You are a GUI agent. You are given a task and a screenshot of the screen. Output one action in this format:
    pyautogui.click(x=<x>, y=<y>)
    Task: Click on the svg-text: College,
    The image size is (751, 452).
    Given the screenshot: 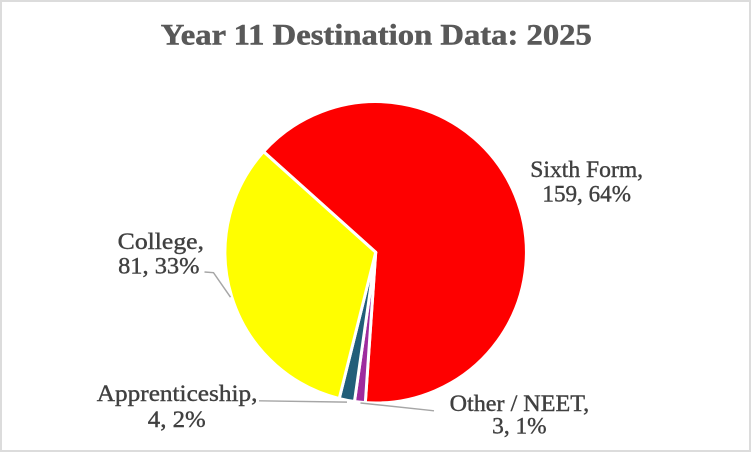 What is the action you would take?
    pyautogui.click(x=161, y=241)
    